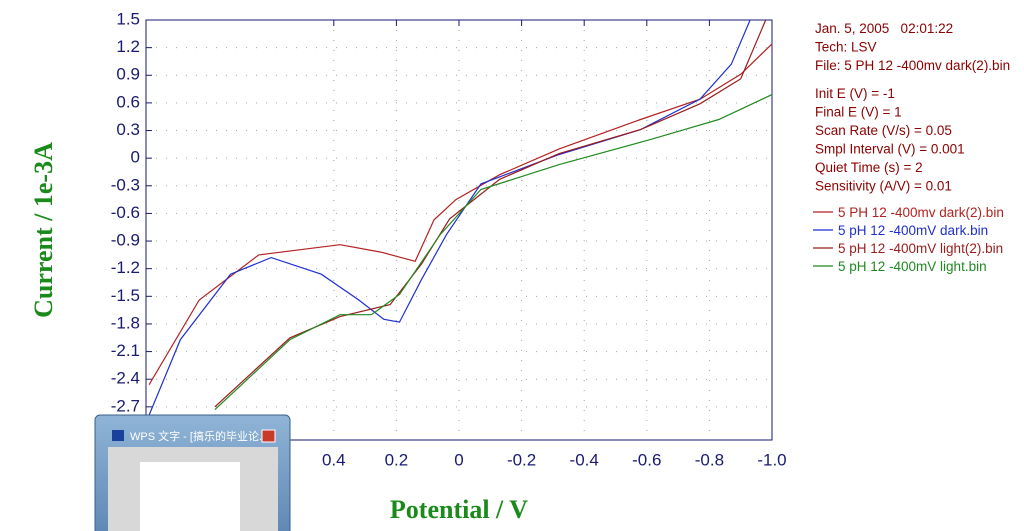  Describe the element at coordinates (869, 167) in the screenshot. I see `info-line: Quiet Time (s) = 2` at that location.